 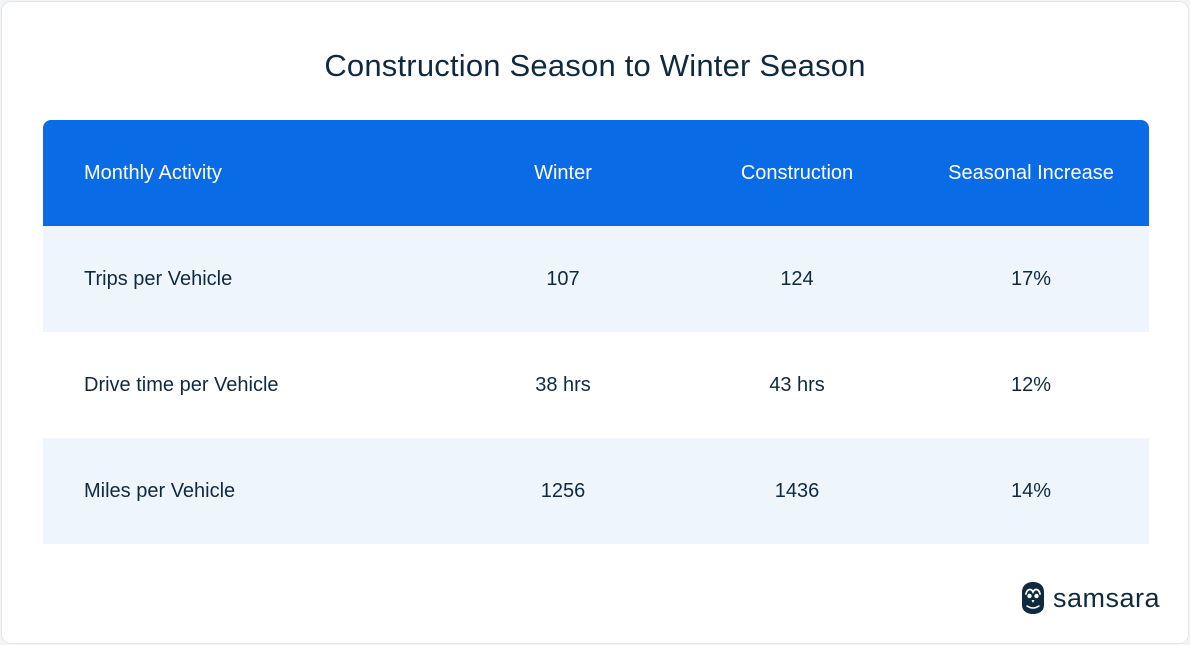 I want to click on cell-winter: 107, so click(x=563, y=278).